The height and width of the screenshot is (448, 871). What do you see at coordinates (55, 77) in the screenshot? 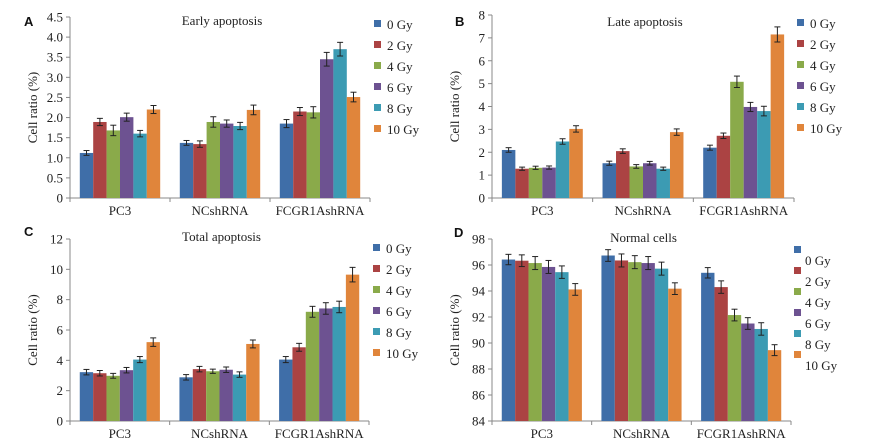
I see `y-tick-label: 3.0` at bounding box center [55, 77].